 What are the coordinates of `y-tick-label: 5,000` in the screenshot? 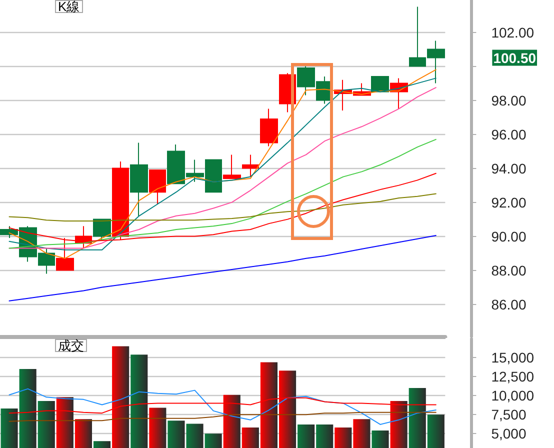 It's located at (508, 434).